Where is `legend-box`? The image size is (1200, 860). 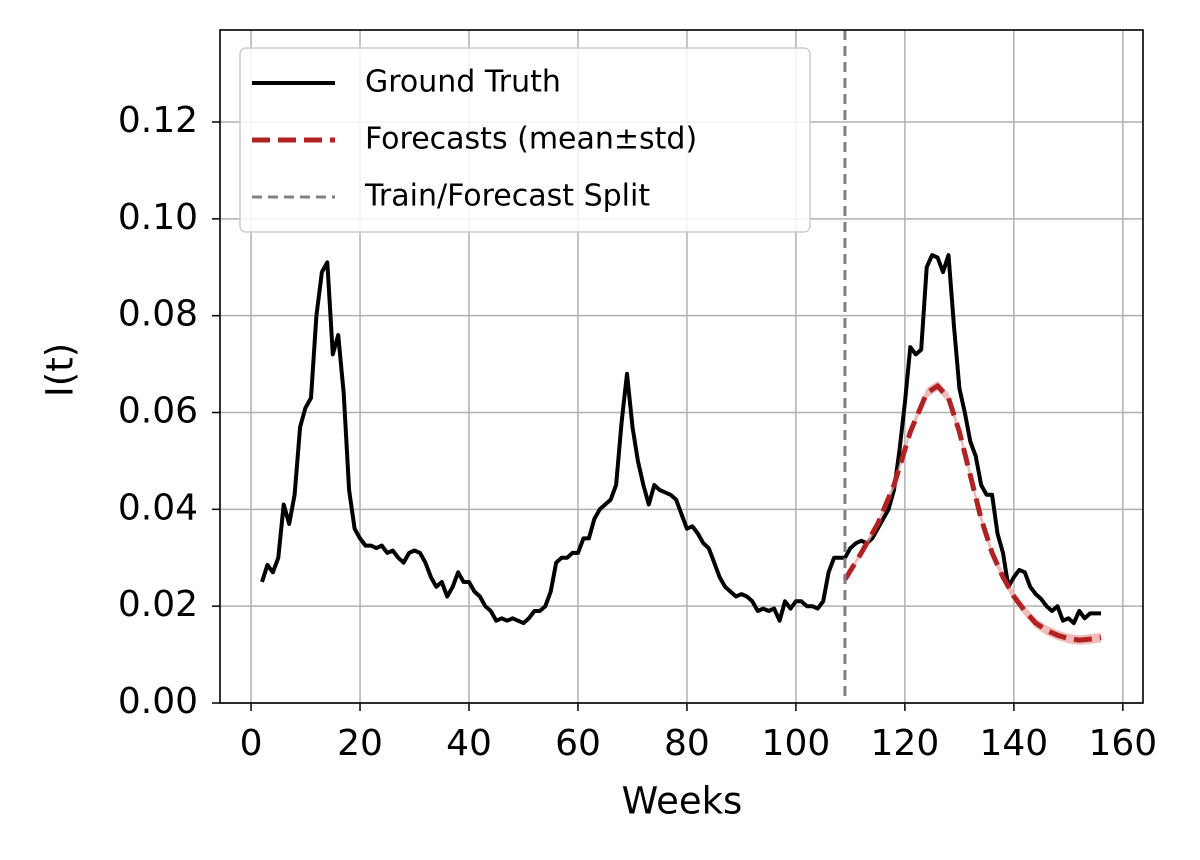
legend-box is located at coordinates (525, 140).